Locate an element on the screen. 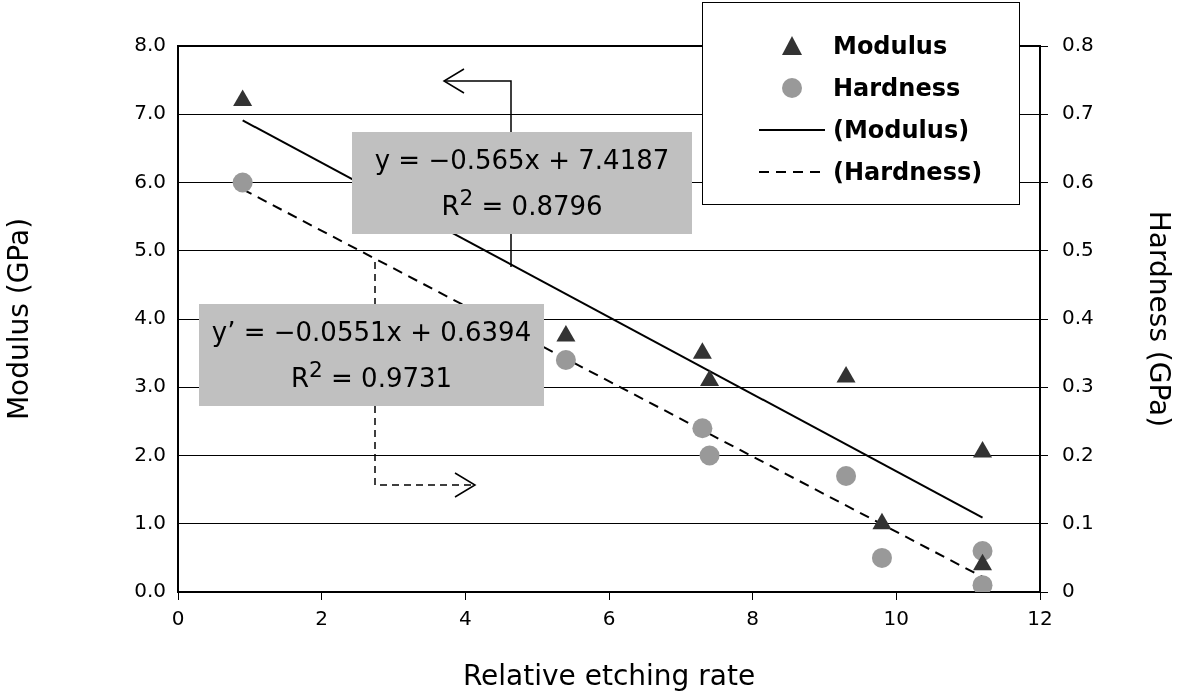 The image size is (1198, 699). annotation: y = −0.565x + 7.4187 is located at coordinates (522, 160).